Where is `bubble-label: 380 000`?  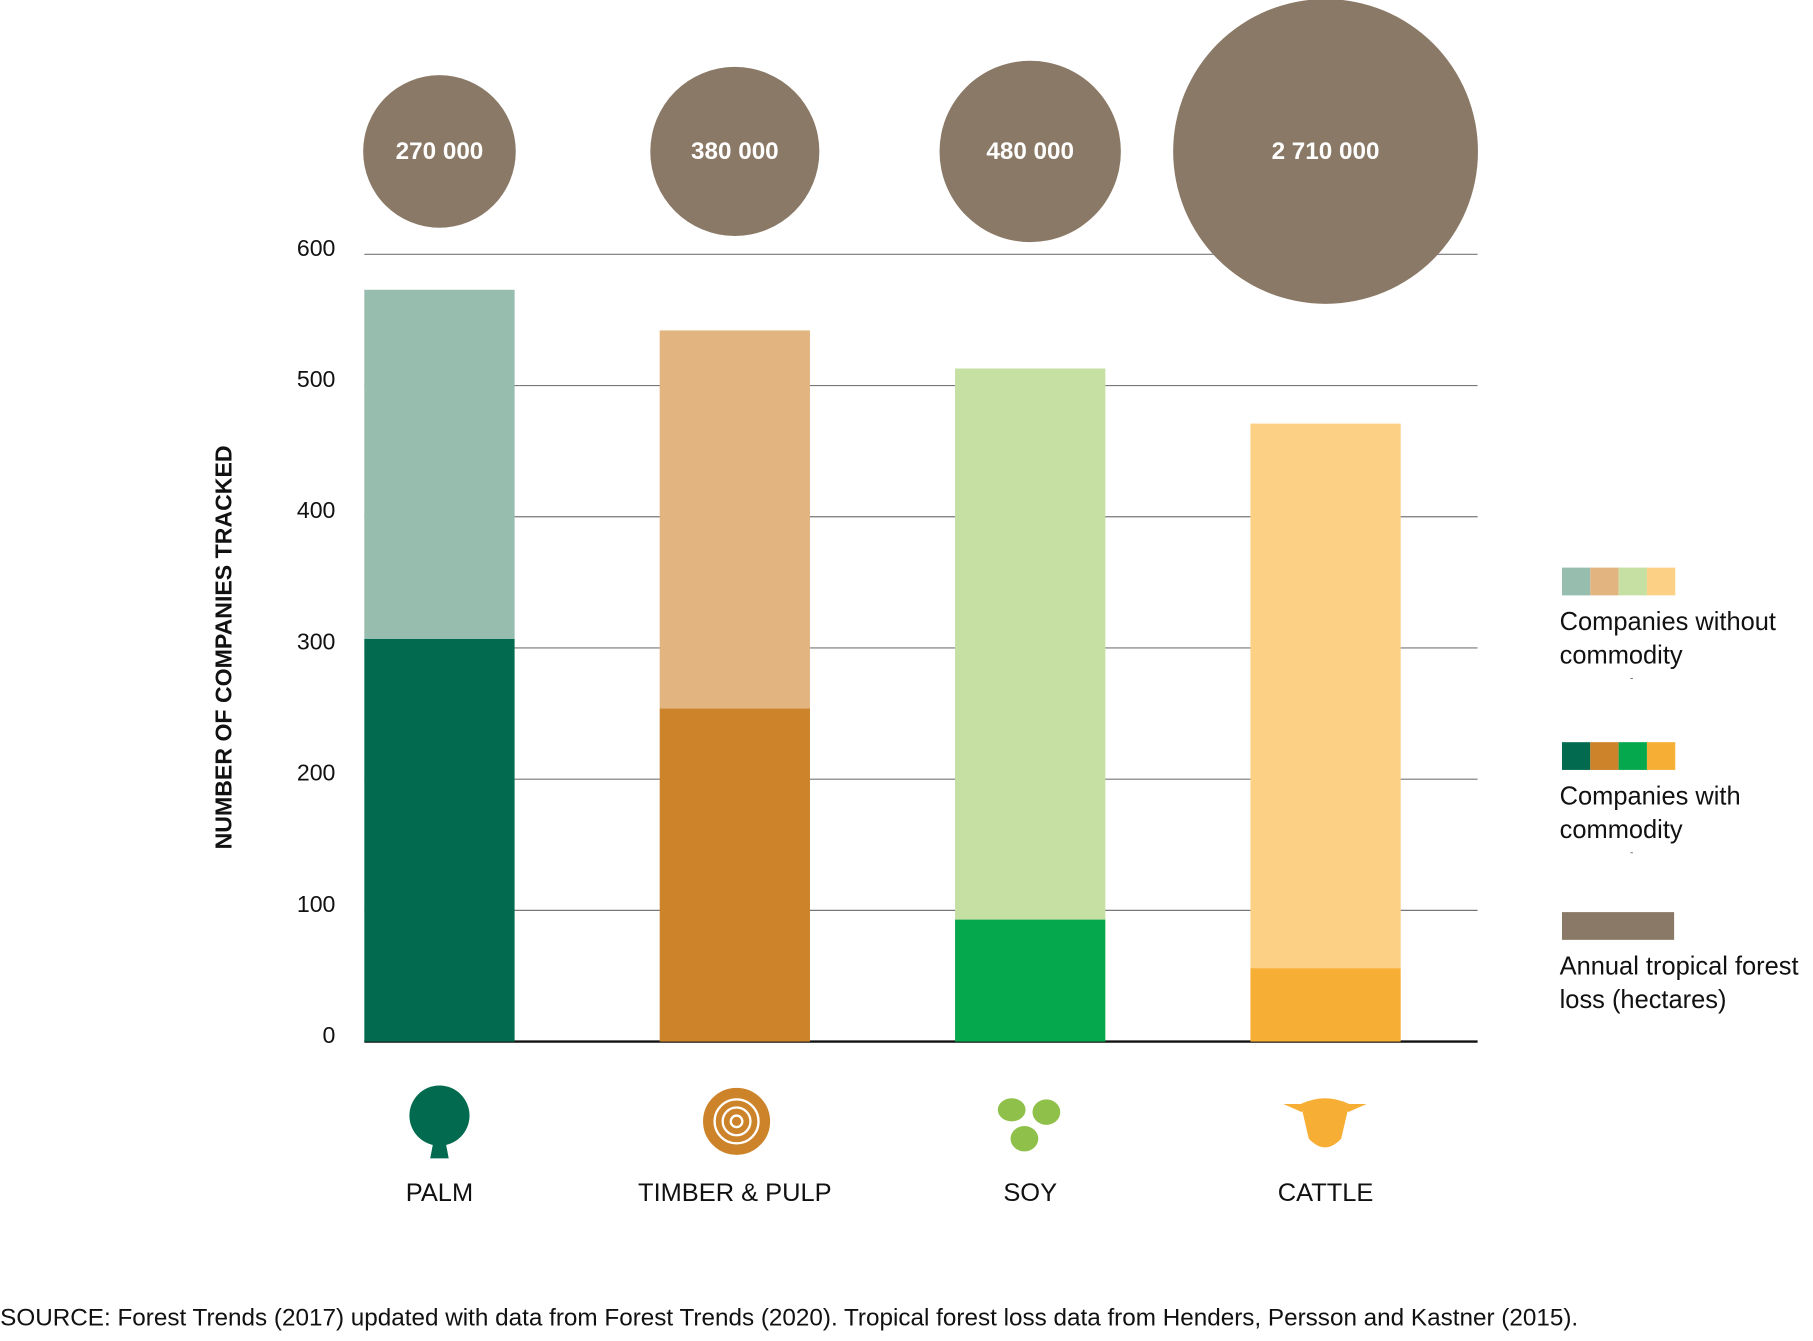
bubble-label: 380 000 is located at coordinates (735, 151).